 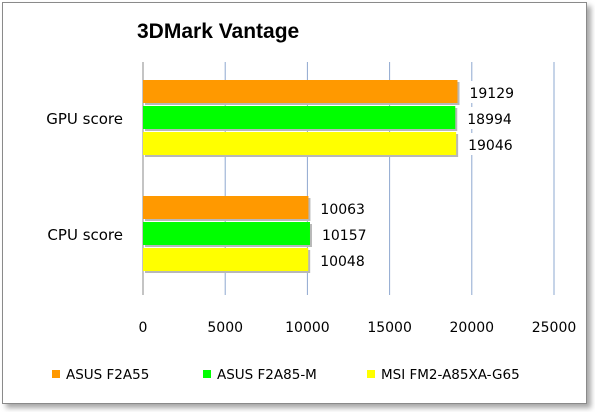 I want to click on data-label: 19046, so click(x=490, y=146).